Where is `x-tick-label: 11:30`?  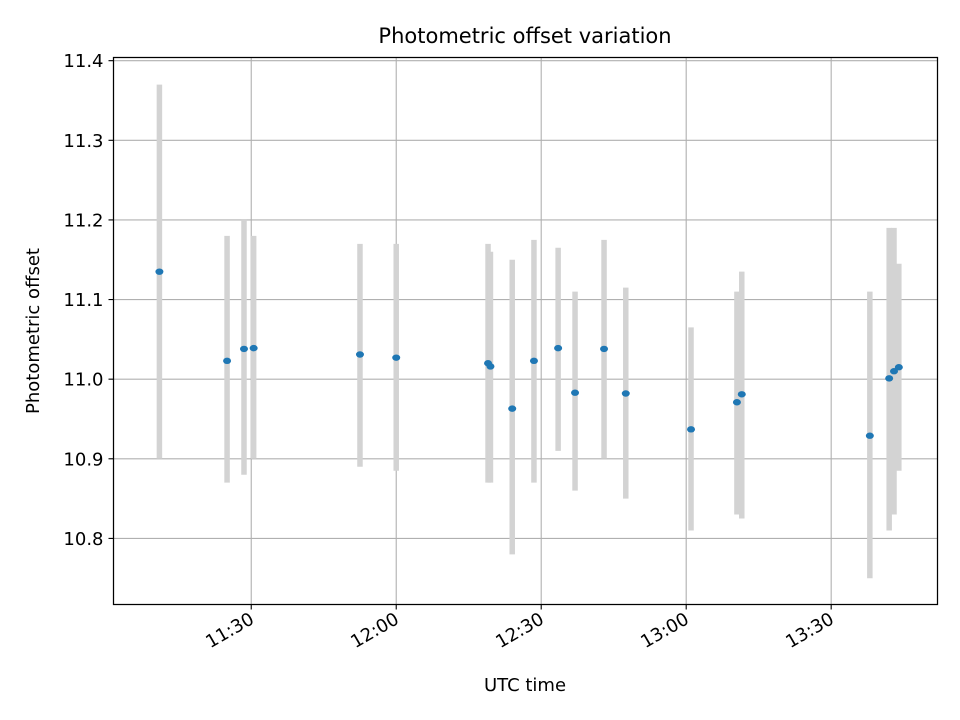 x-tick-label: 11:30 is located at coordinates (229, 631).